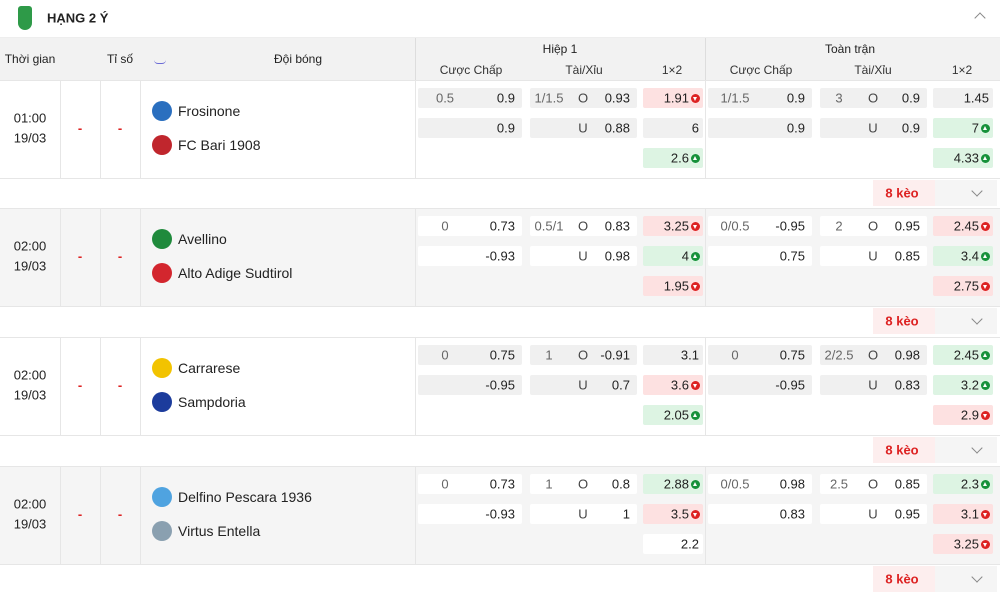 This screenshot has height=596, width=1000. I want to click on column-header, so click(500, 59).